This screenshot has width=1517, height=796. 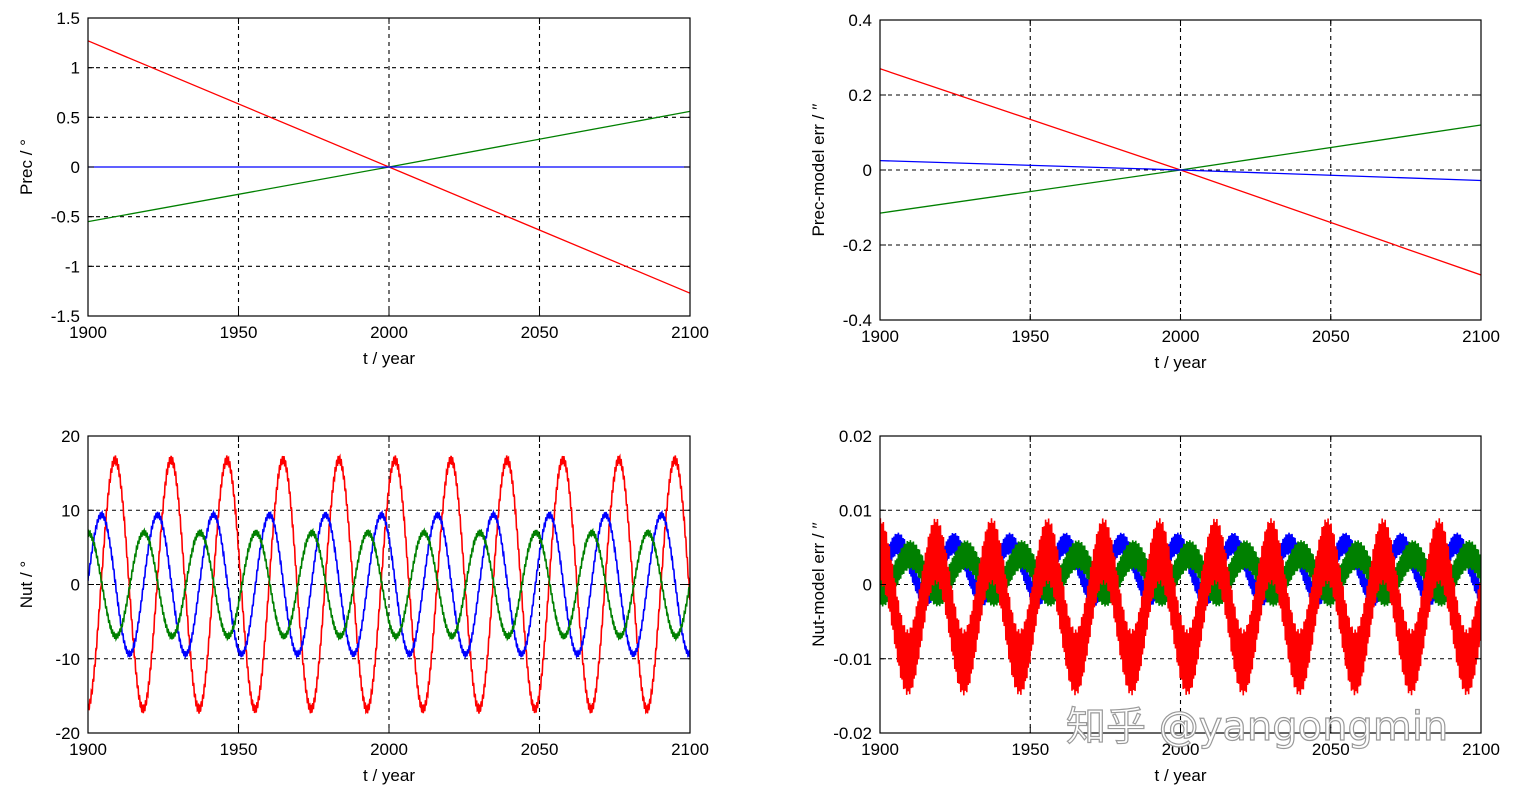 I want to click on y-tick-label: 0.5, so click(x=68, y=117).